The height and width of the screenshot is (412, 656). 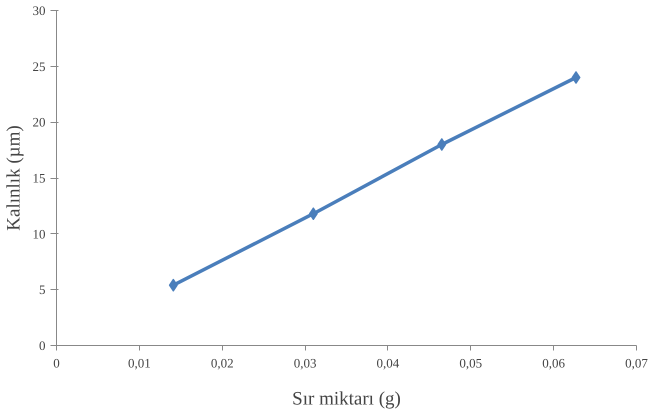 What do you see at coordinates (39, 66) in the screenshot?
I see `y-tick-label: 25` at bounding box center [39, 66].